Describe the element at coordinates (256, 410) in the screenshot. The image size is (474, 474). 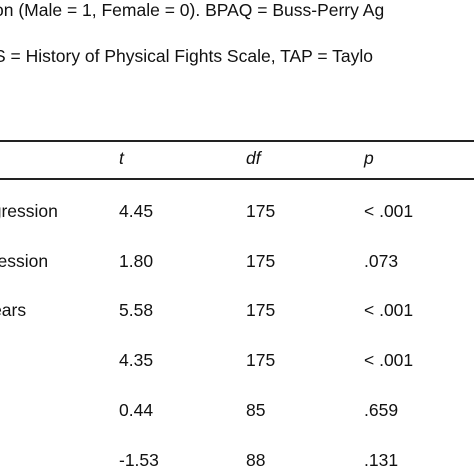
I see `df-value: 85` at that location.